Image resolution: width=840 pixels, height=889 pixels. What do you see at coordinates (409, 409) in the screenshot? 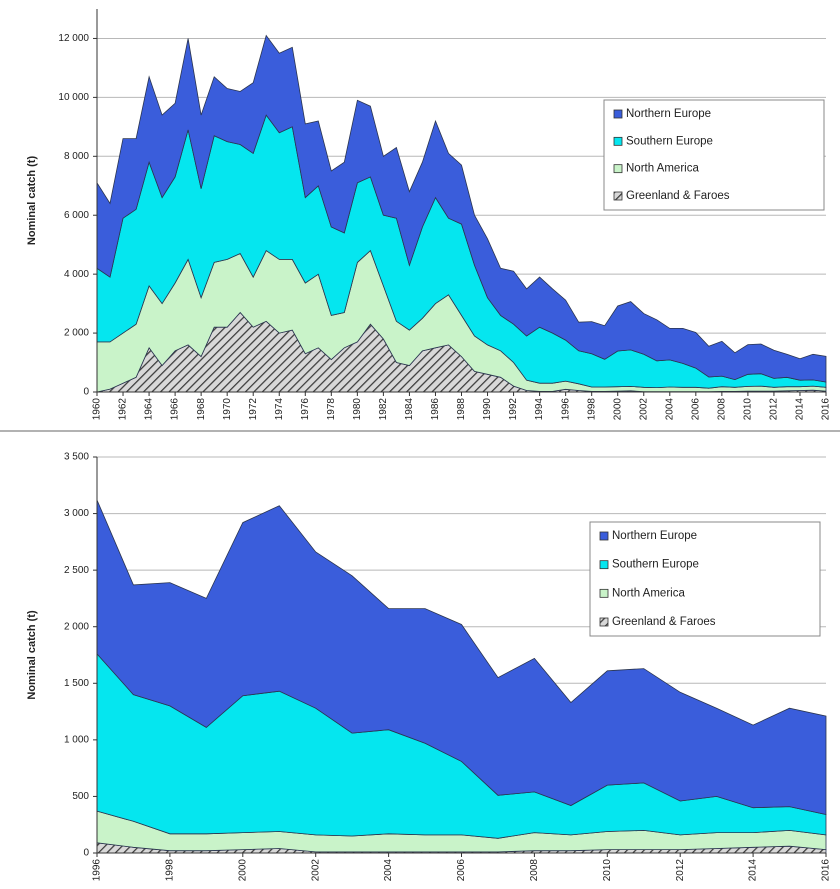
I see `x-tick-label: 1984` at bounding box center [409, 409].